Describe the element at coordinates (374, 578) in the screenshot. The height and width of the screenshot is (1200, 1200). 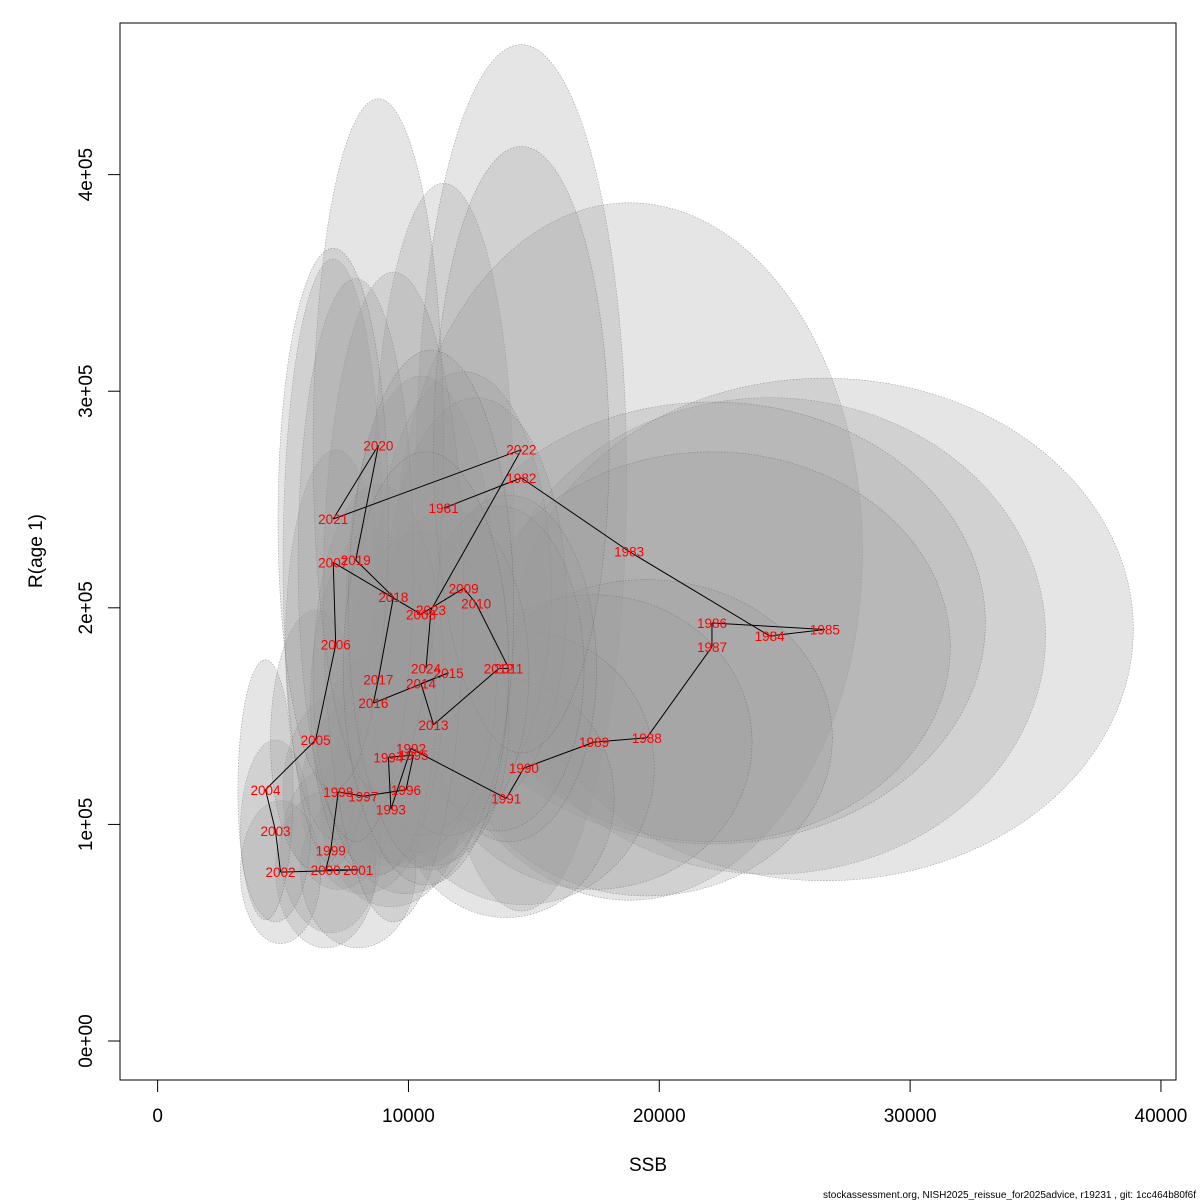
I see `trajectory-segment-2018-2019` at that location.